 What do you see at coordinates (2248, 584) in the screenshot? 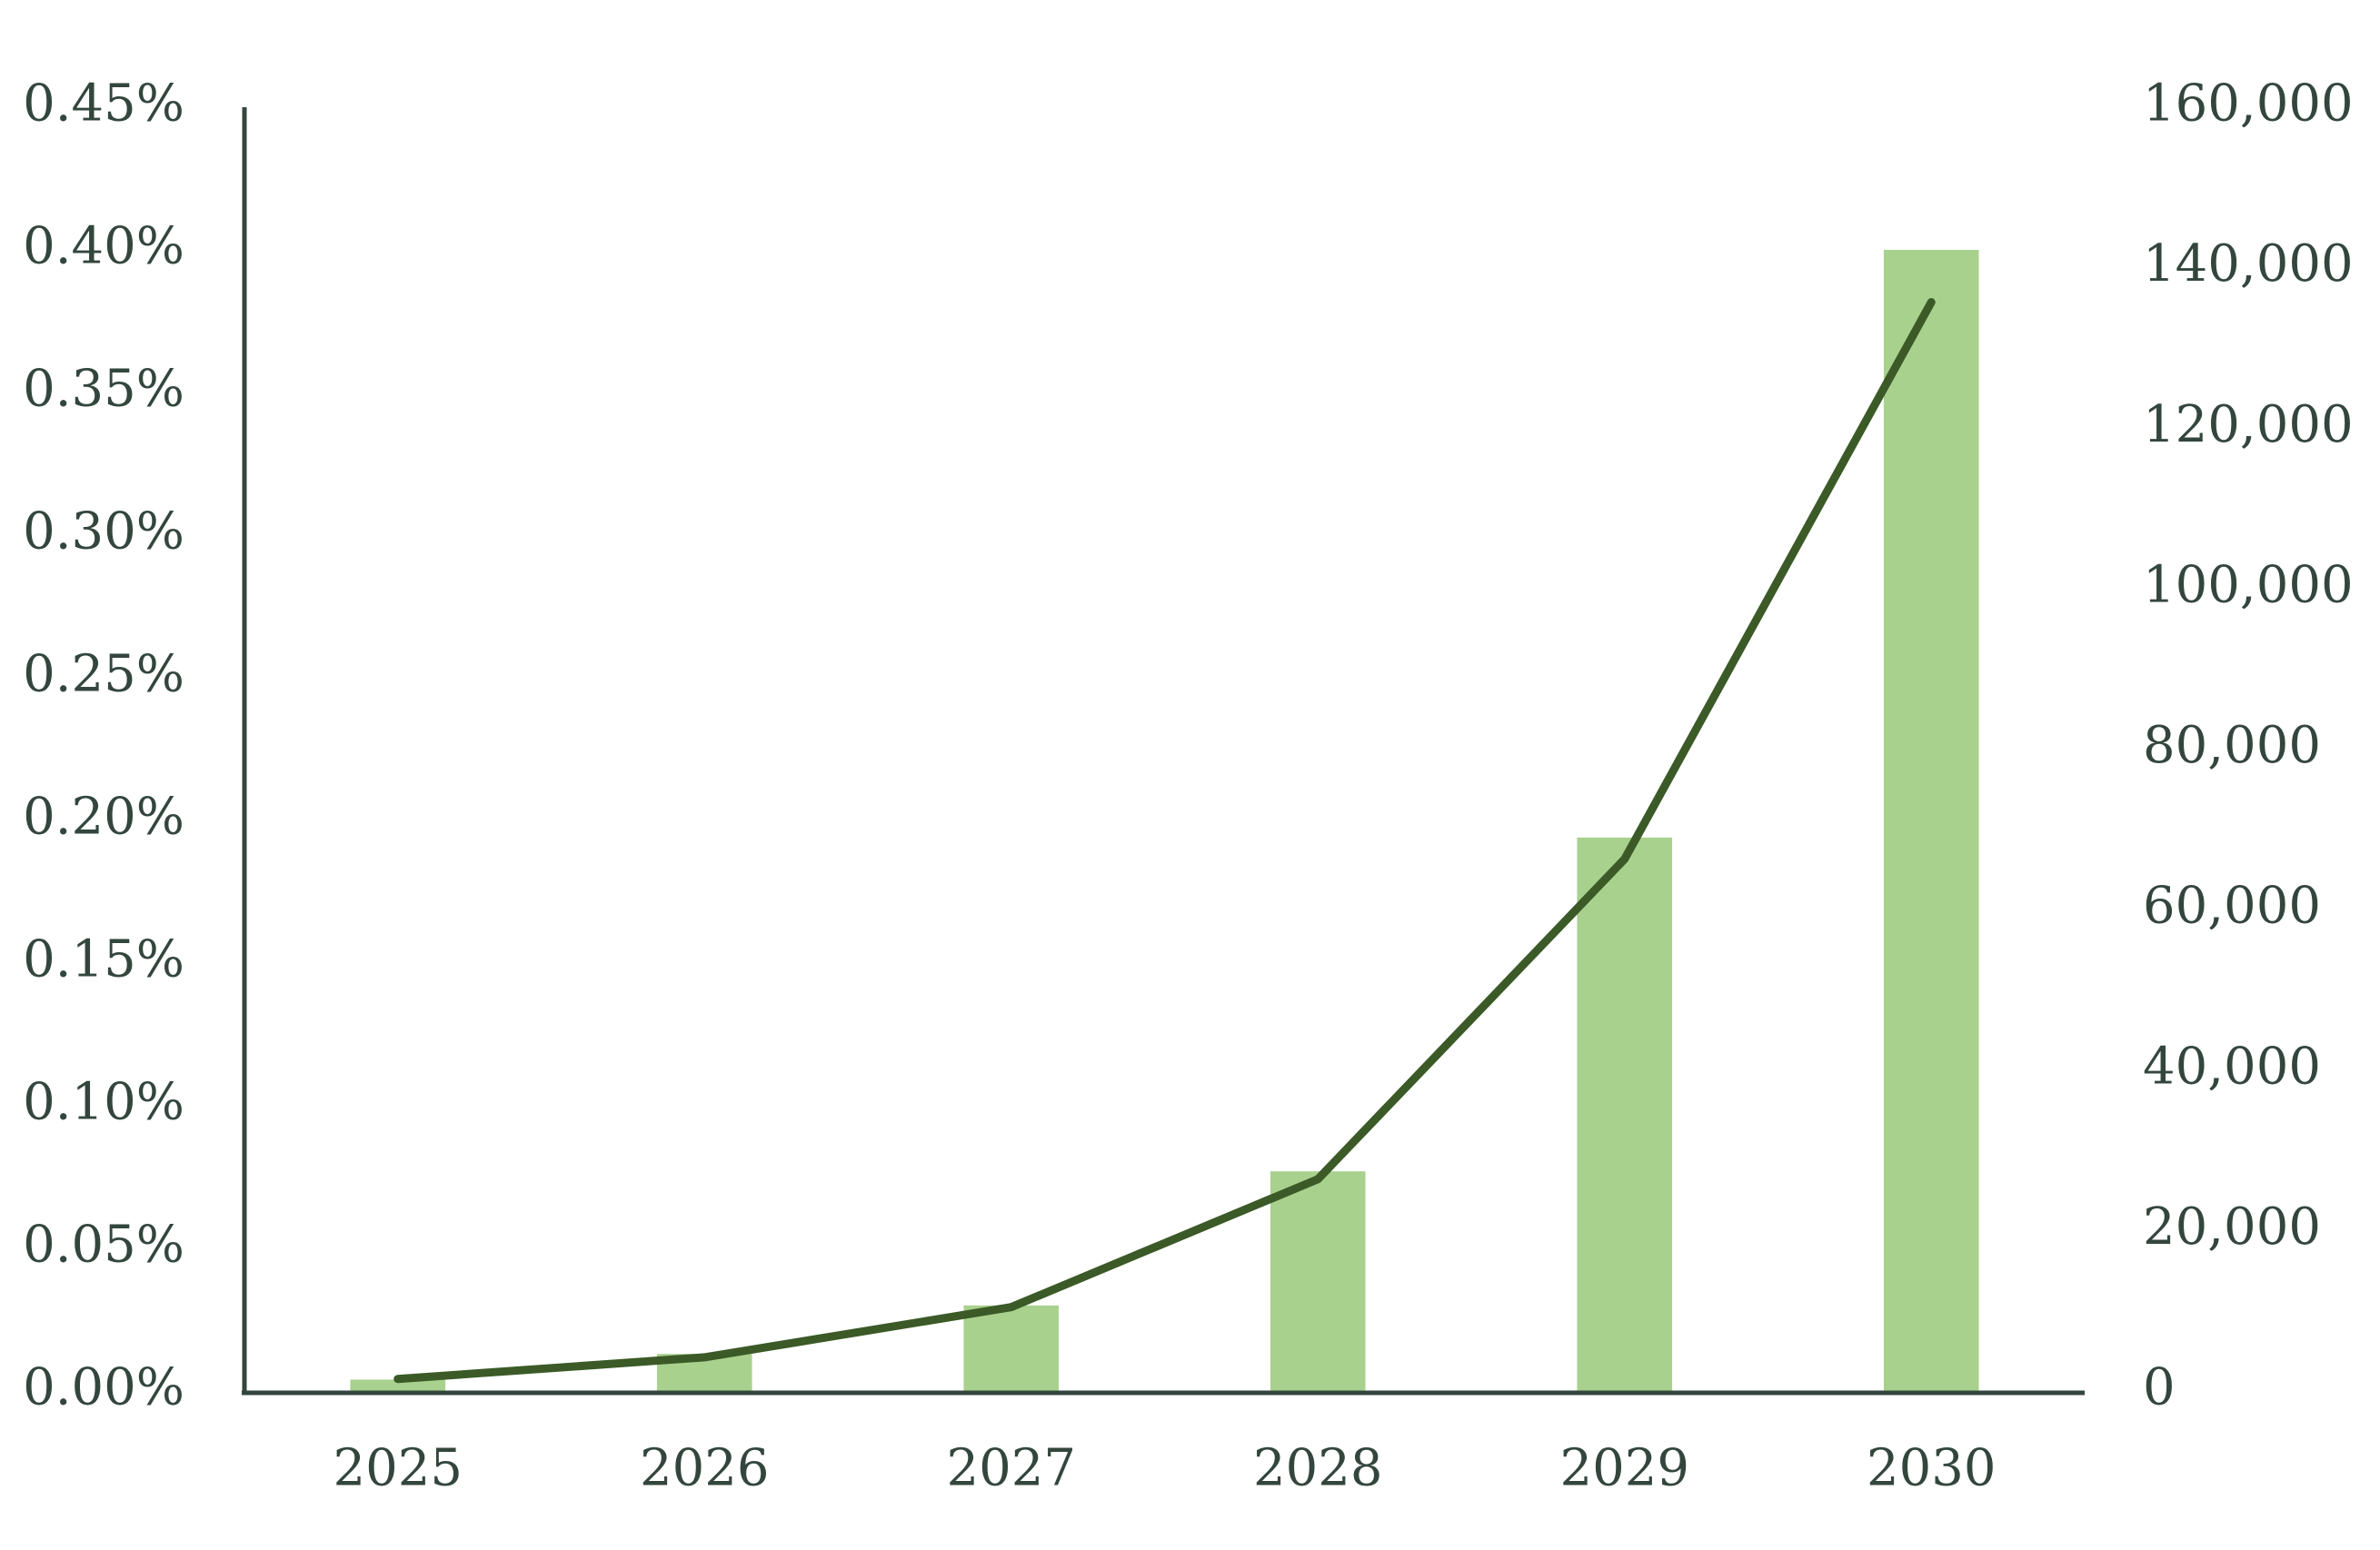
I see `y2-tick-label: 100,000` at bounding box center [2248, 584].